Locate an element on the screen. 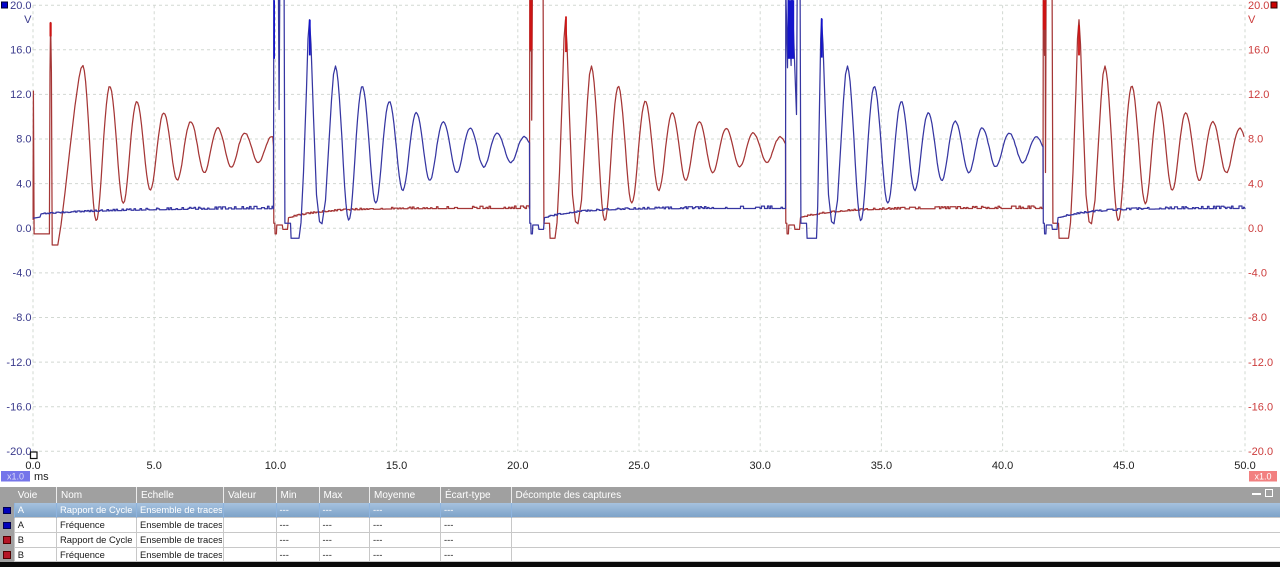 Image resolution: width=1280 pixels, height=567 pixels. svg-text: 40.0 is located at coordinates (1002, 466).